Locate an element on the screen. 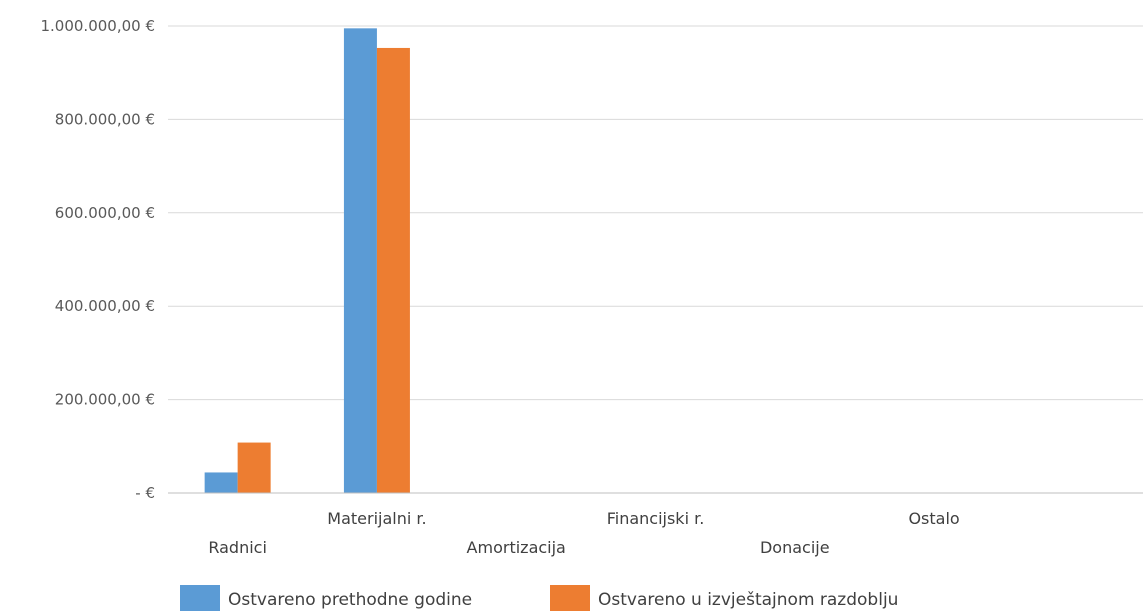 Image resolution: width=1143 pixels, height=613 pixels. legend-label: Ostvareno prethodne godine is located at coordinates (350, 600).